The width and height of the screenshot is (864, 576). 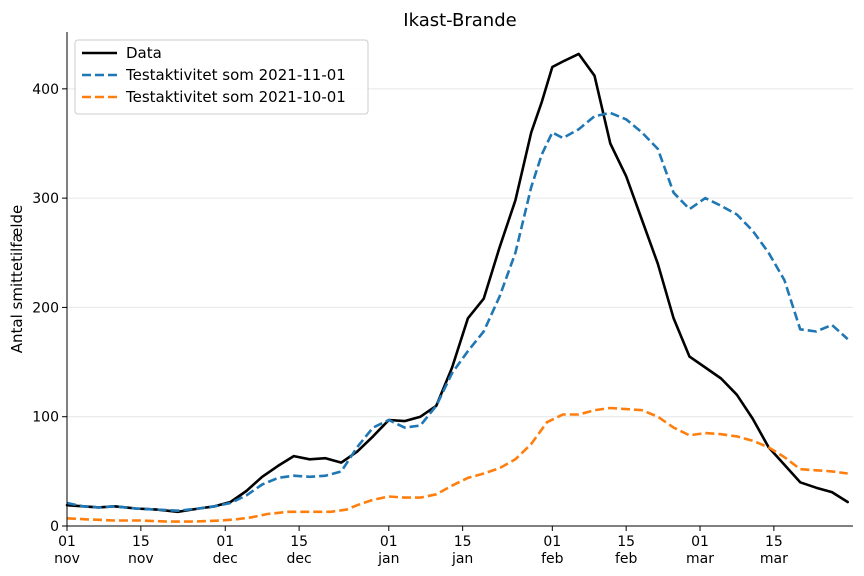 I want to click on y-axis-ticks: 0 100 200 300 400, so click(x=49, y=308).